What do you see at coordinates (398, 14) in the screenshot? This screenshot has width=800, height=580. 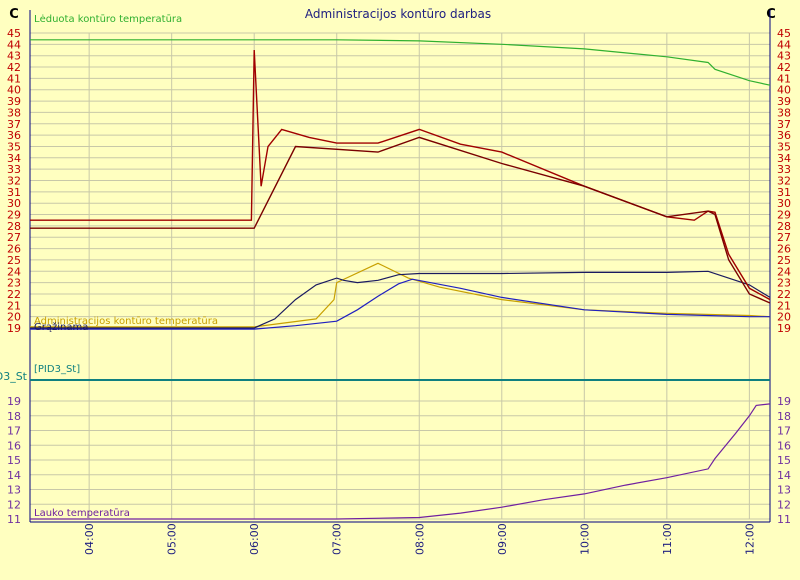 I see `chart-title: Administracijos kontūro darbas` at bounding box center [398, 14].